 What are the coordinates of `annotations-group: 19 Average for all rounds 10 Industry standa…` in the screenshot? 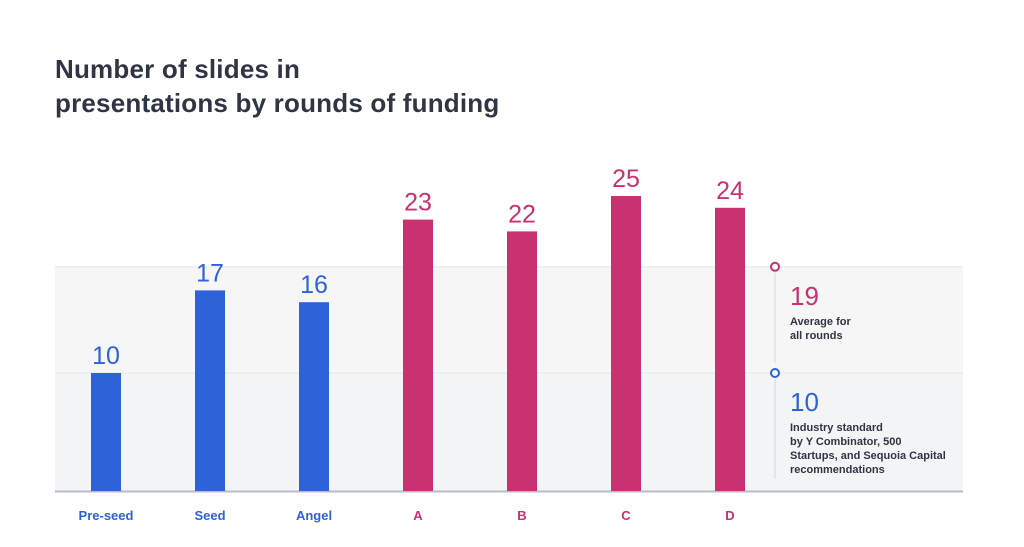 It's located at (858, 370).